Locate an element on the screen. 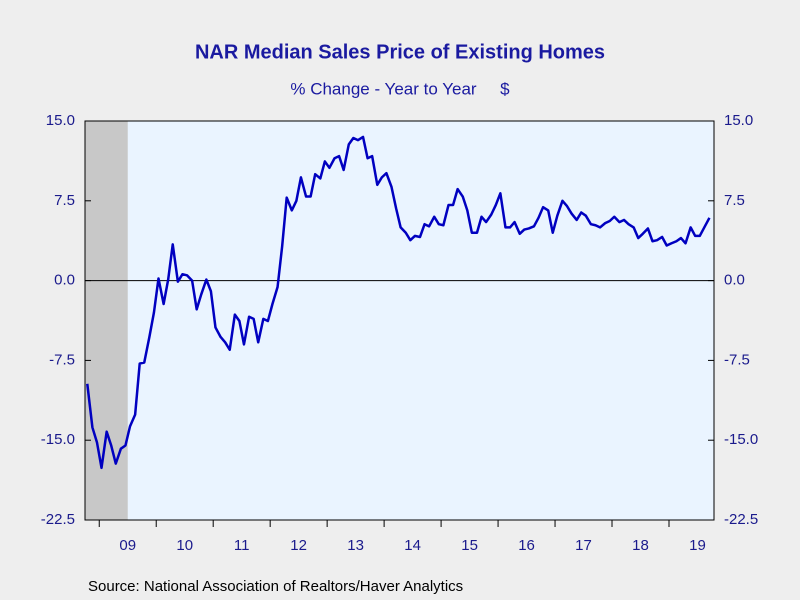 The width and height of the screenshot is (800, 600). y-tick-label: 7.5 is located at coordinates (64, 200).